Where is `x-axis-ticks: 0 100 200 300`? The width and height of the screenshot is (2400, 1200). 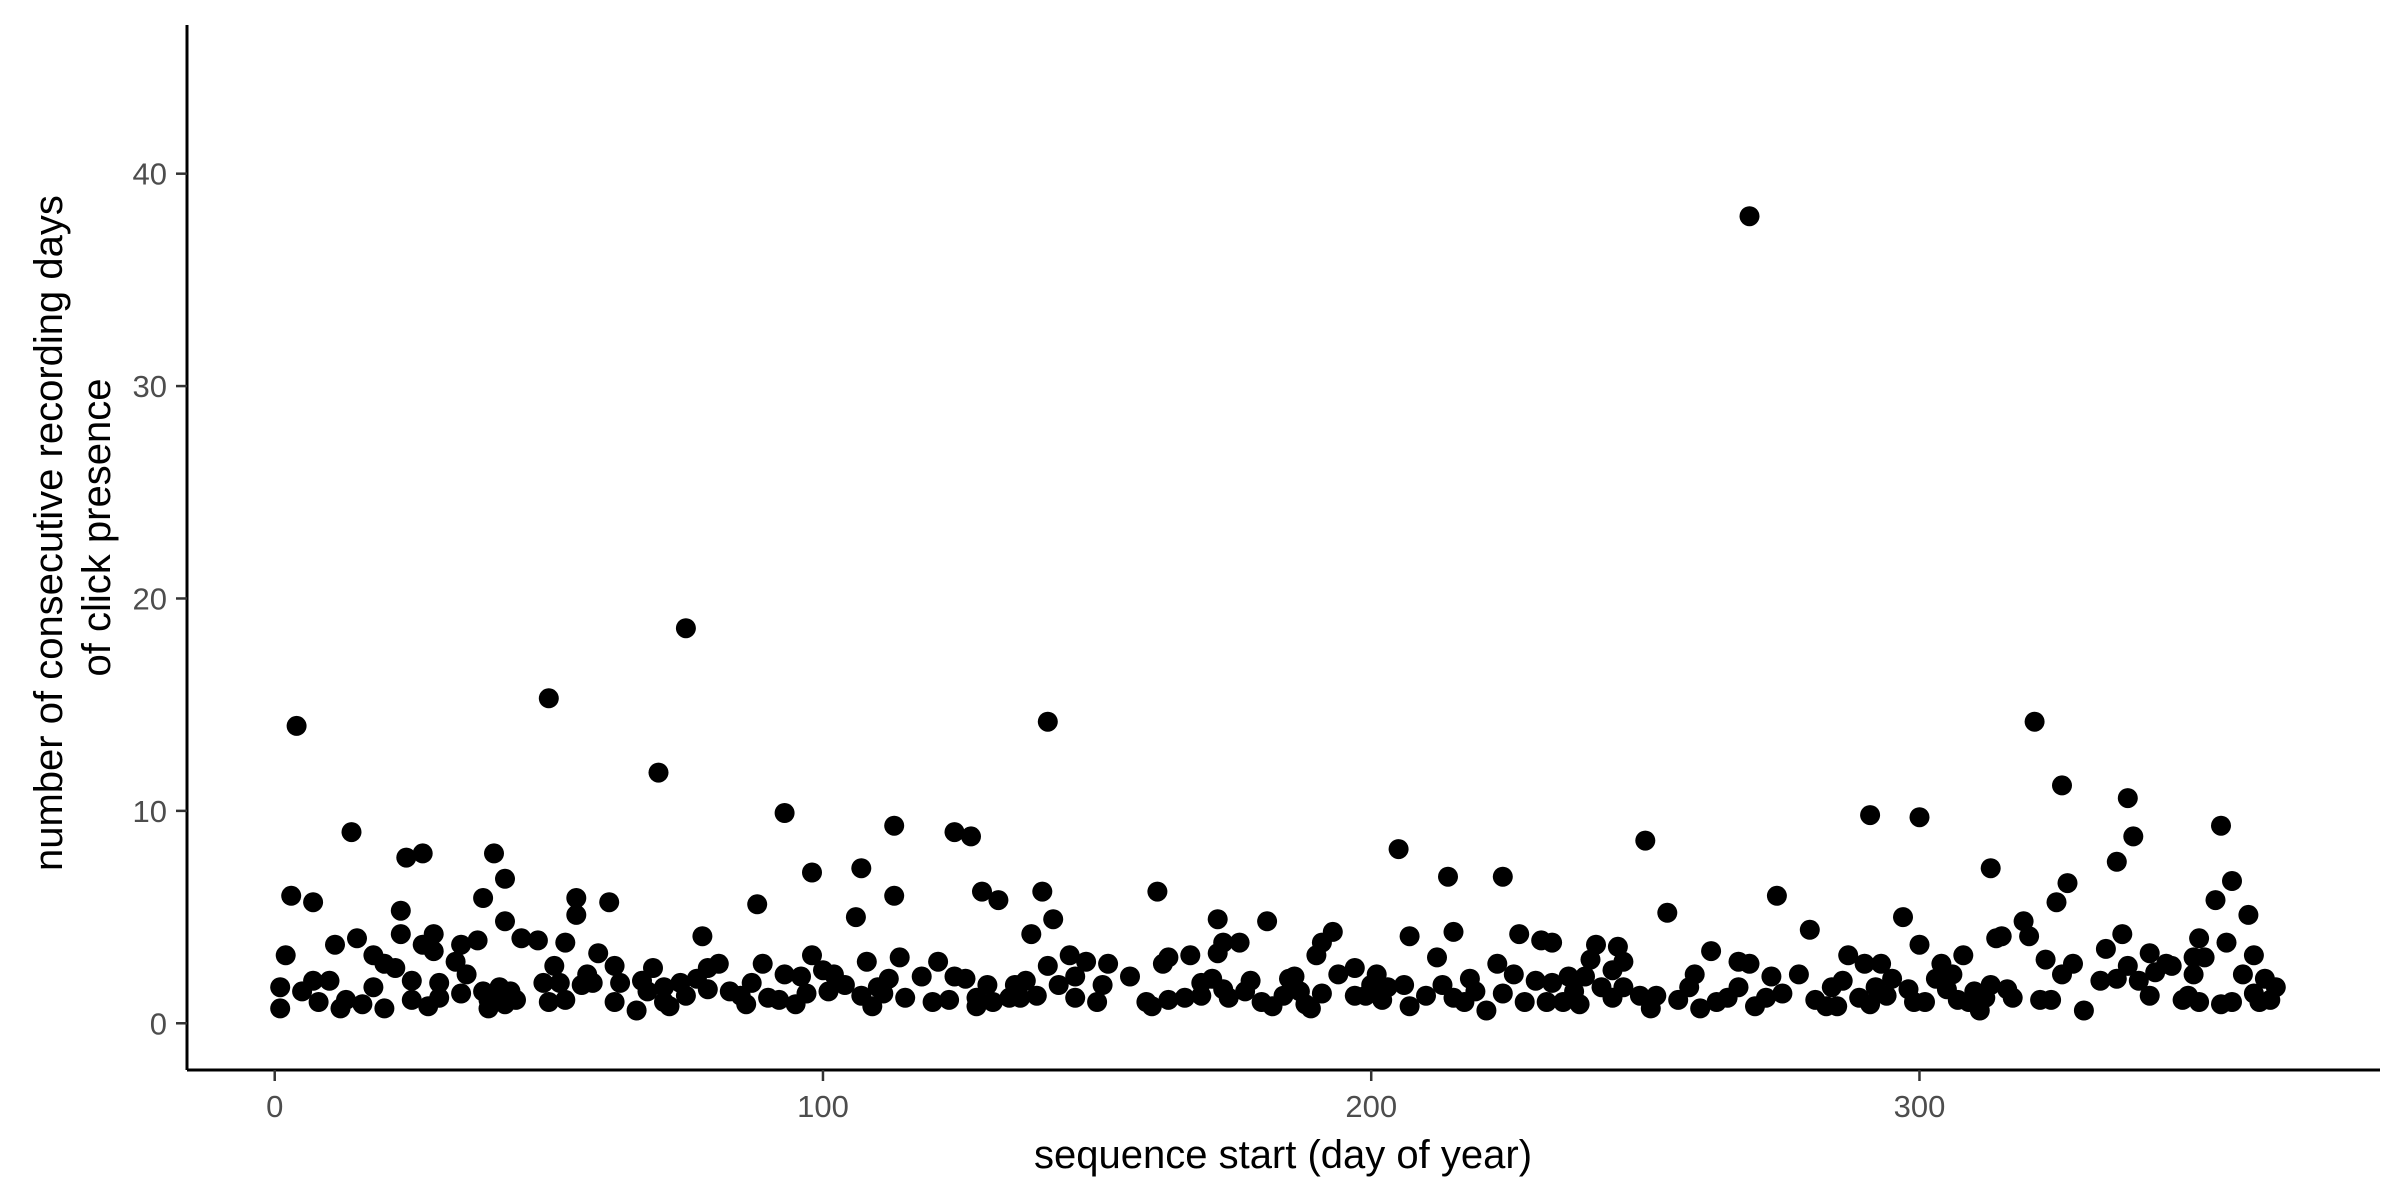 x-axis-ticks: 0 100 200 300 is located at coordinates (1105, 1097).